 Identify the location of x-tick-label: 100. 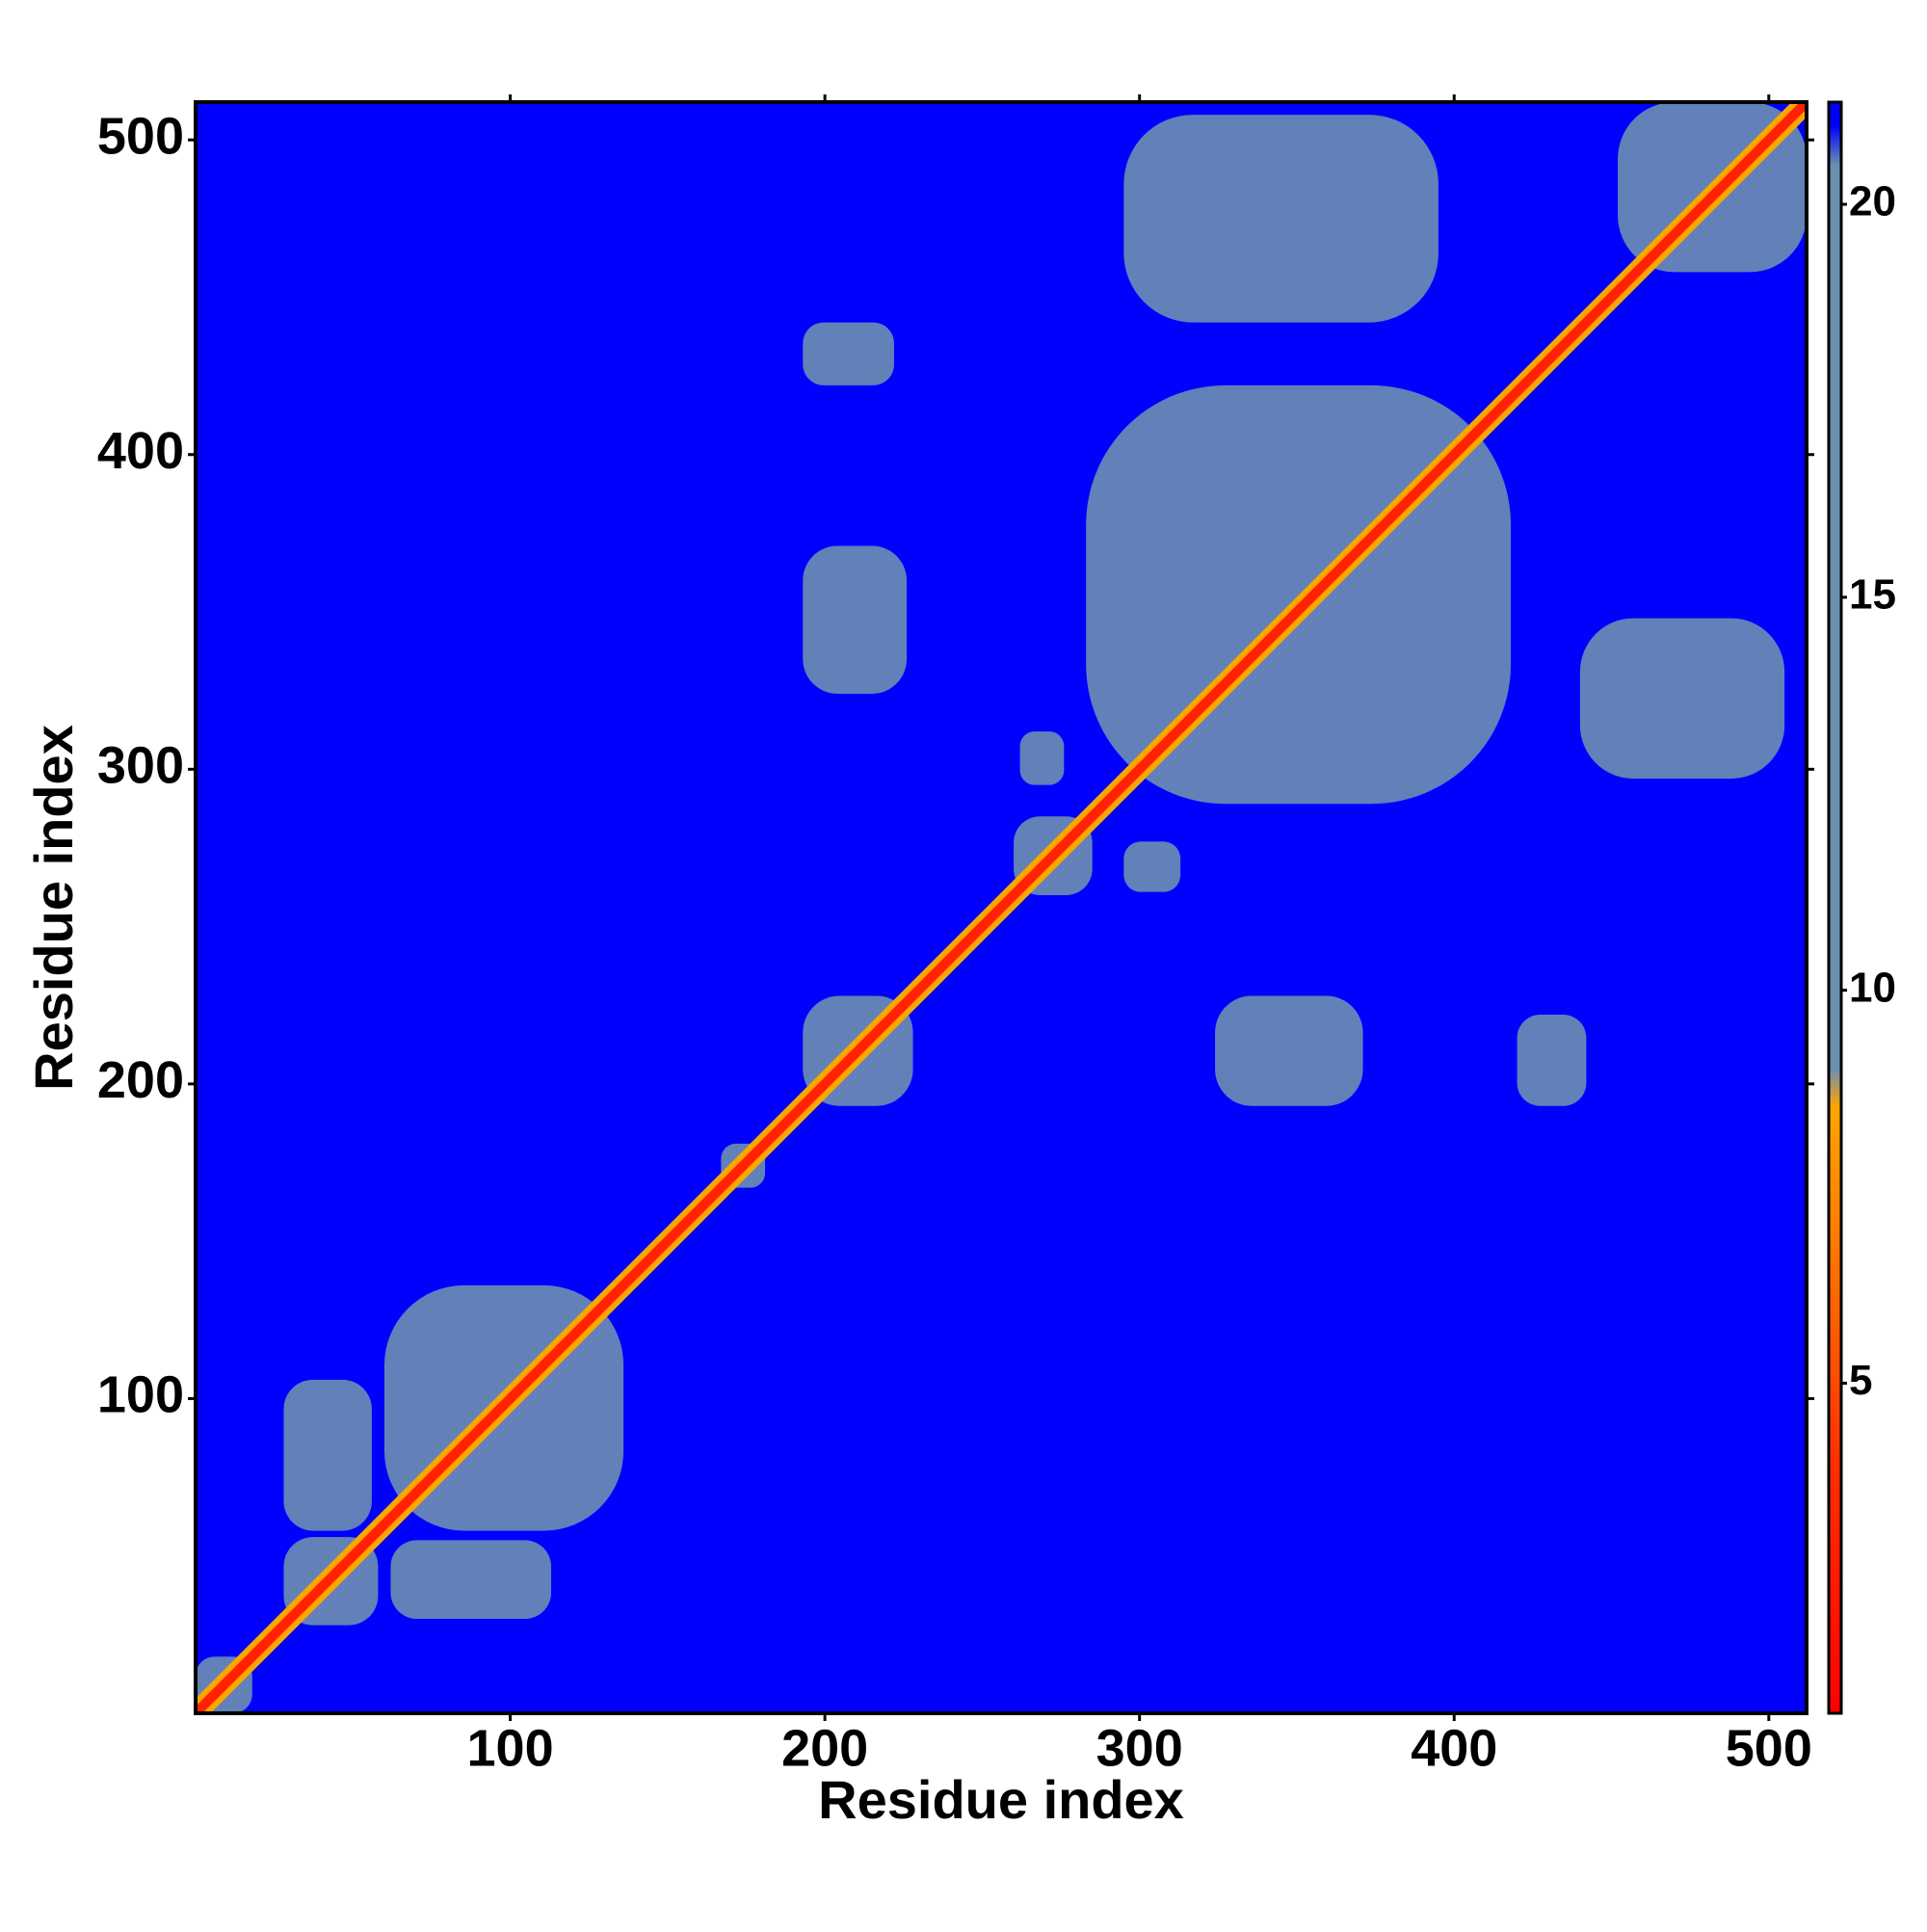
(510, 1748).